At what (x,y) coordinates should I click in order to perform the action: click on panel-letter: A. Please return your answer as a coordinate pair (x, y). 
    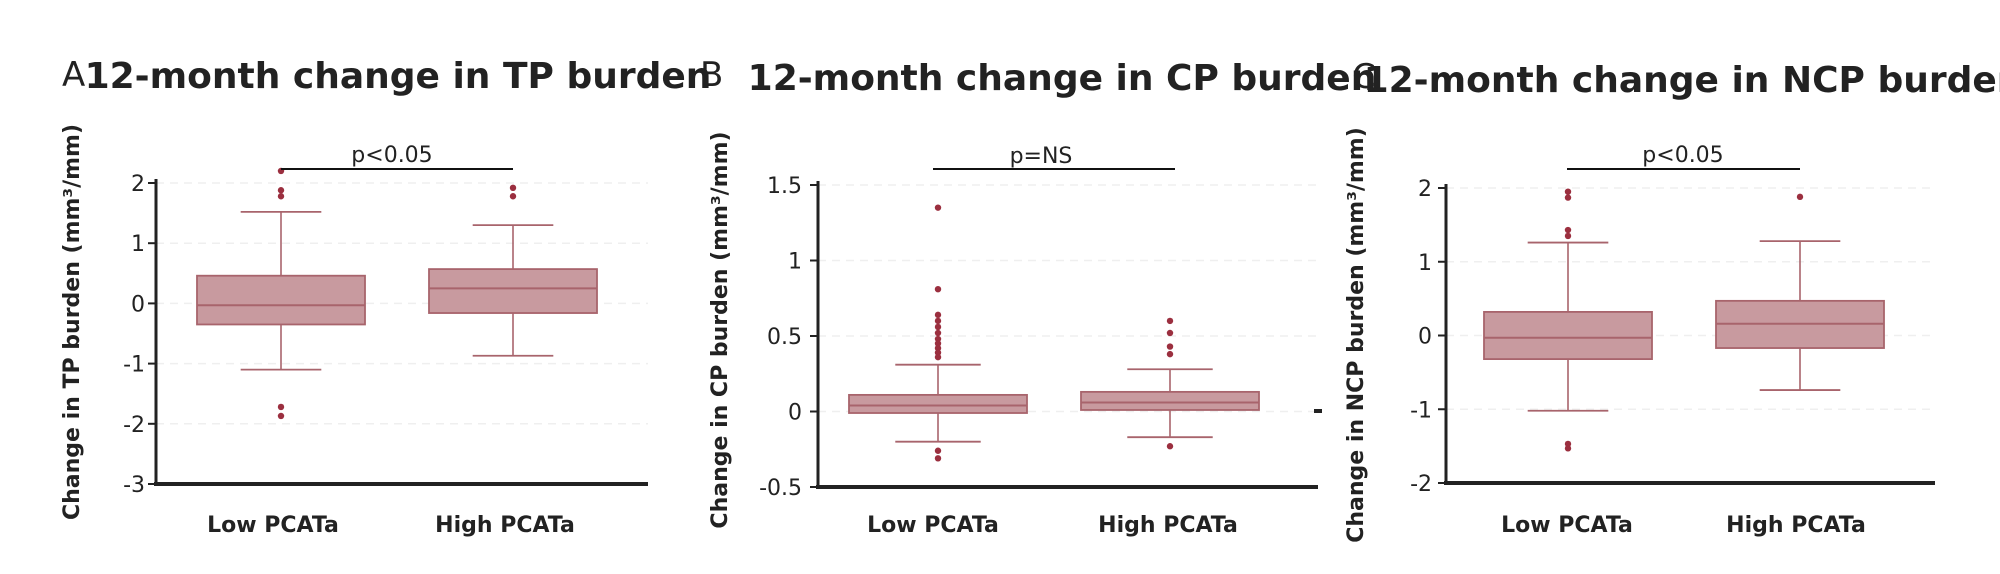
    Looking at the image, I should click on (73, 75).